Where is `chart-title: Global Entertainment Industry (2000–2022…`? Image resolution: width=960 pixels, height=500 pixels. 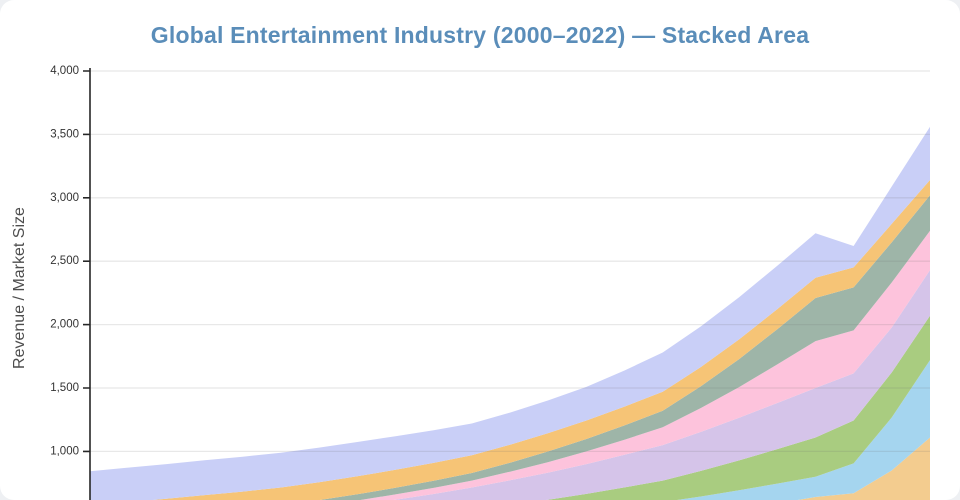 chart-title: Global Entertainment Industry (2000–2022… is located at coordinates (480, 35).